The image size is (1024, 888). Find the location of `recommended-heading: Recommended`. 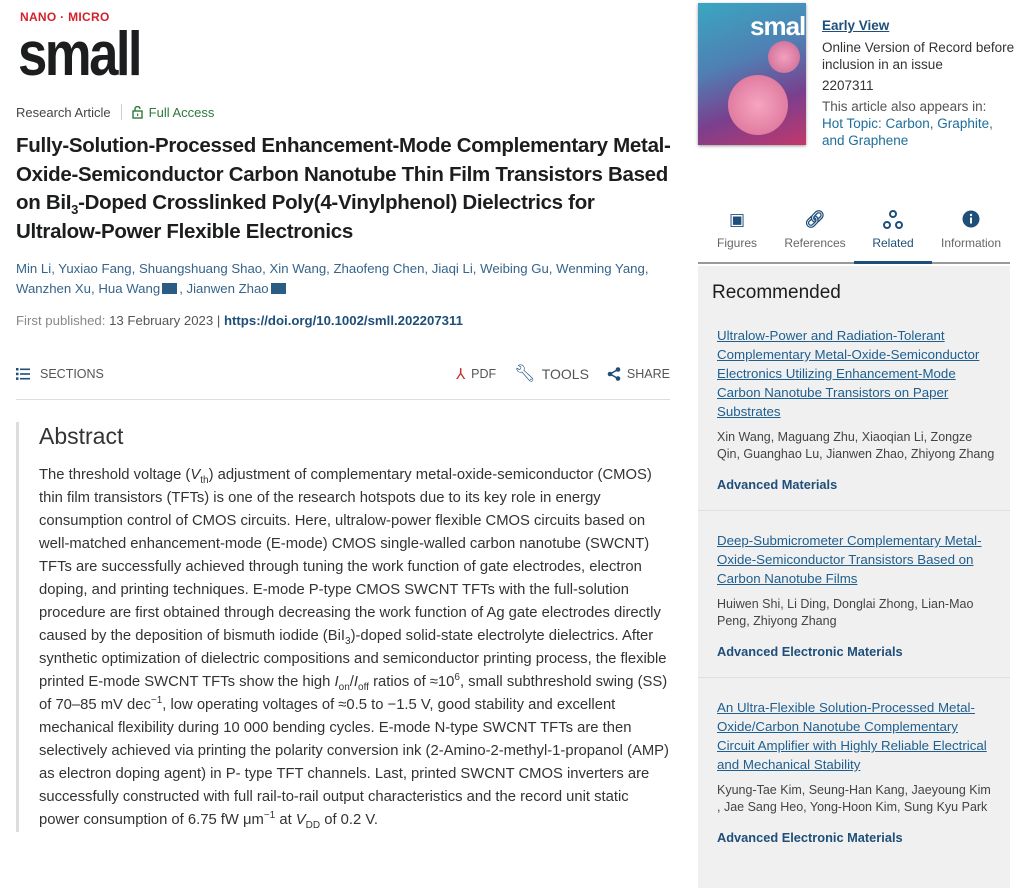

recommended-heading: Recommended is located at coordinates (776, 292).